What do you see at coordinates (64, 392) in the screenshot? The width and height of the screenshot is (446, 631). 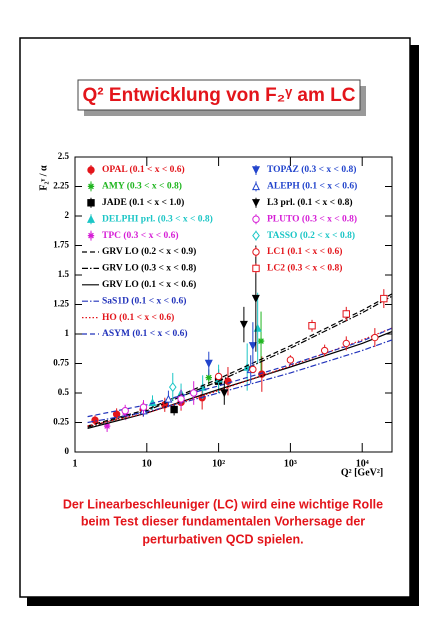 I see `y-tick-label: 0.5` at bounding box center [64, 392].